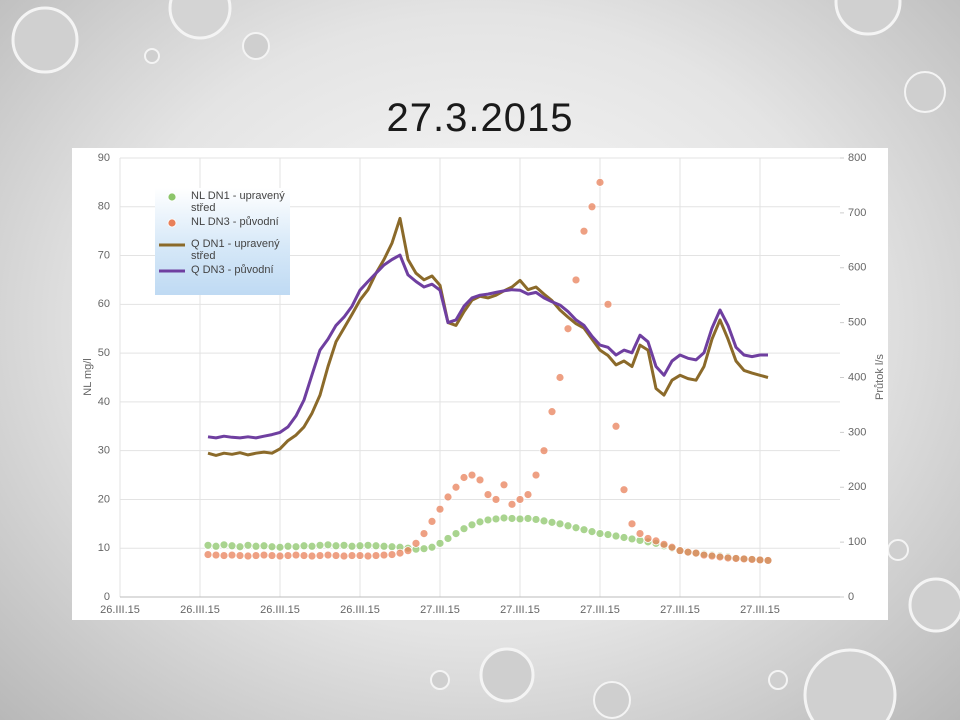 The height and width of the screenshot is (720, 960). I want to click on legend-entry: Q DN1 - upravený střed, so click(222, 250).